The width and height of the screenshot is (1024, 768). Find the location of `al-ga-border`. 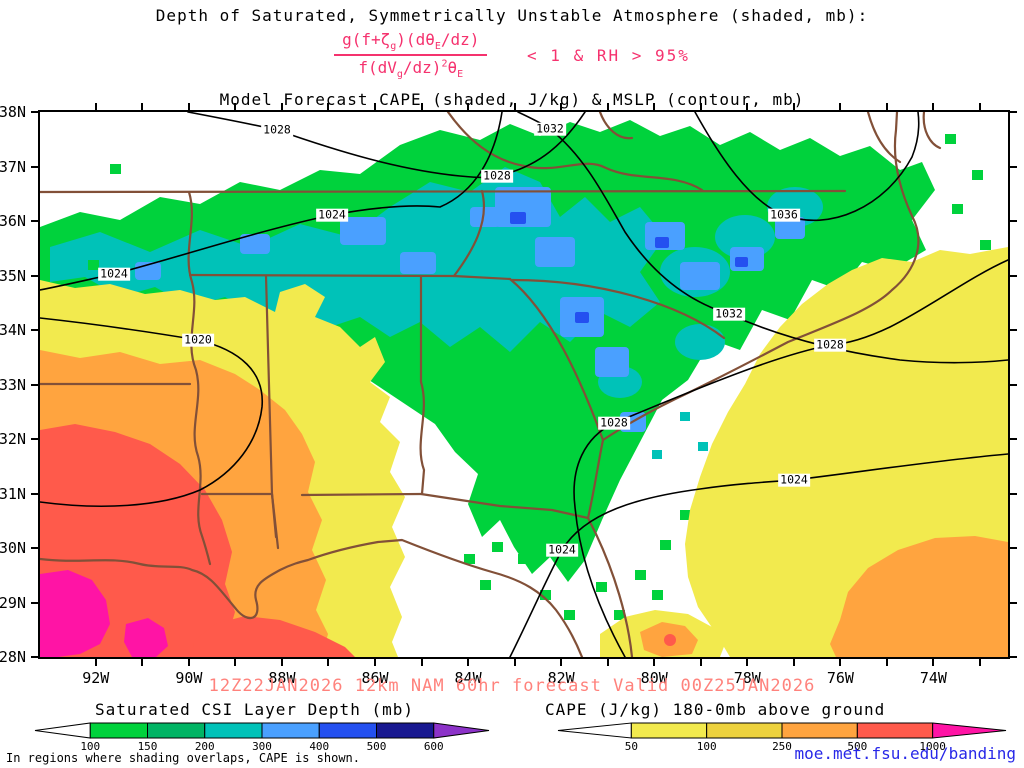

al-ga-border is located at coordinates (422, 385).